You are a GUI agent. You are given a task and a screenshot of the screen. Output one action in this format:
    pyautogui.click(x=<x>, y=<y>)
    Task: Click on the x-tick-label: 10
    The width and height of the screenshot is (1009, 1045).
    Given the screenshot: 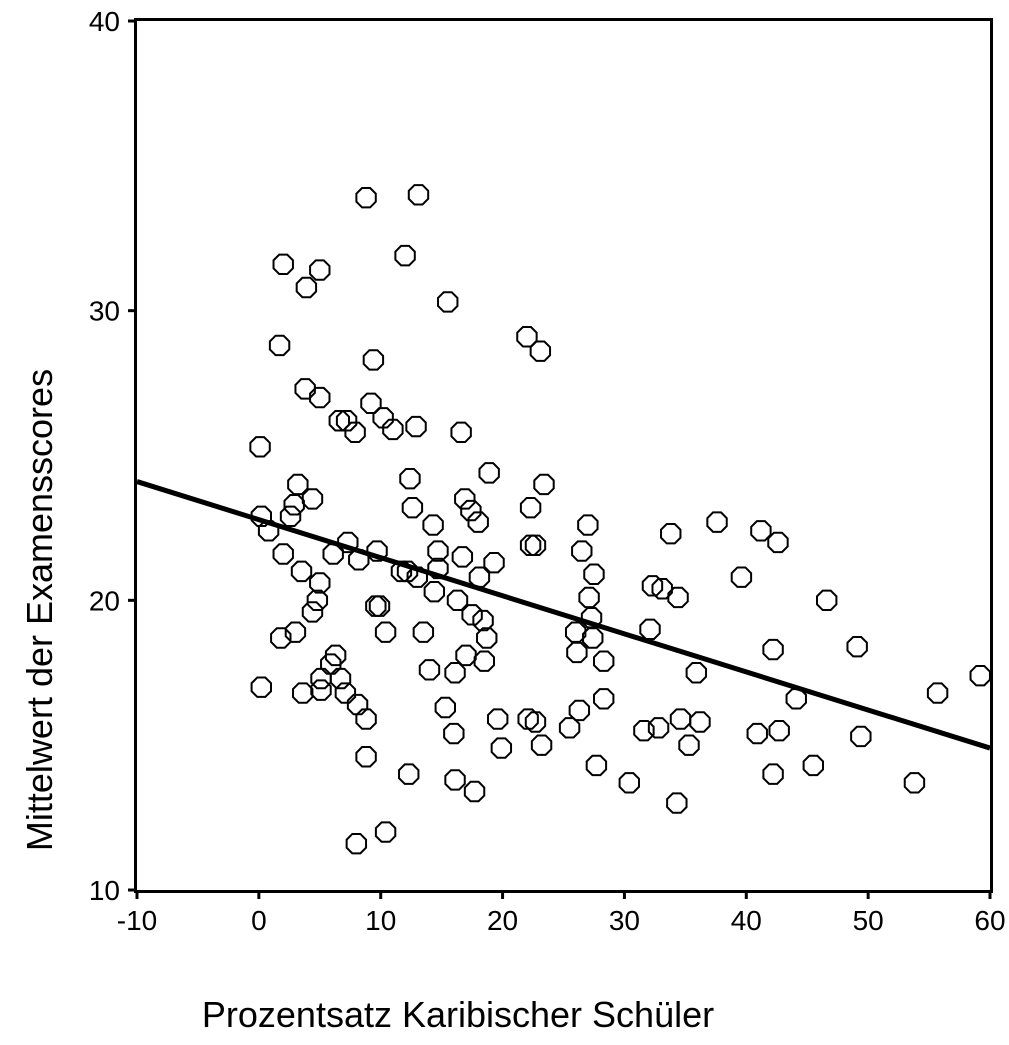 What is the action you would take?
    pyautogui.click(x=380, y=920)
    